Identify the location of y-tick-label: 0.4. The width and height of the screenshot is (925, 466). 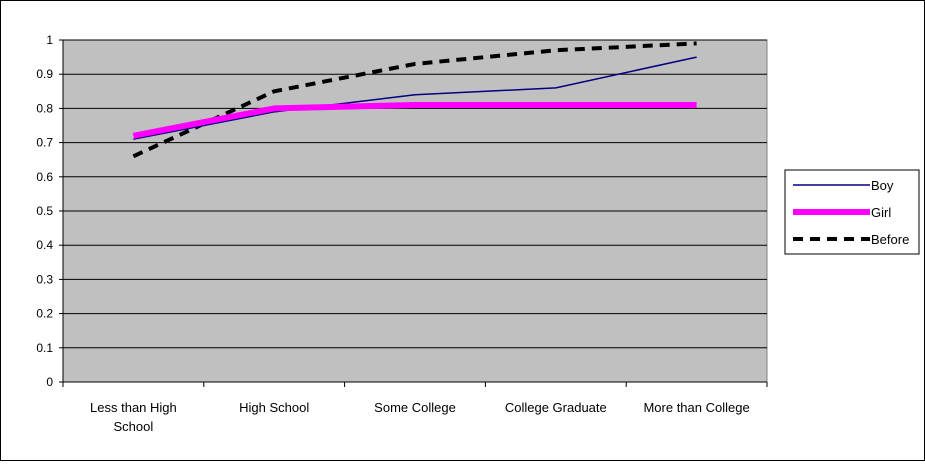
(44, 245).